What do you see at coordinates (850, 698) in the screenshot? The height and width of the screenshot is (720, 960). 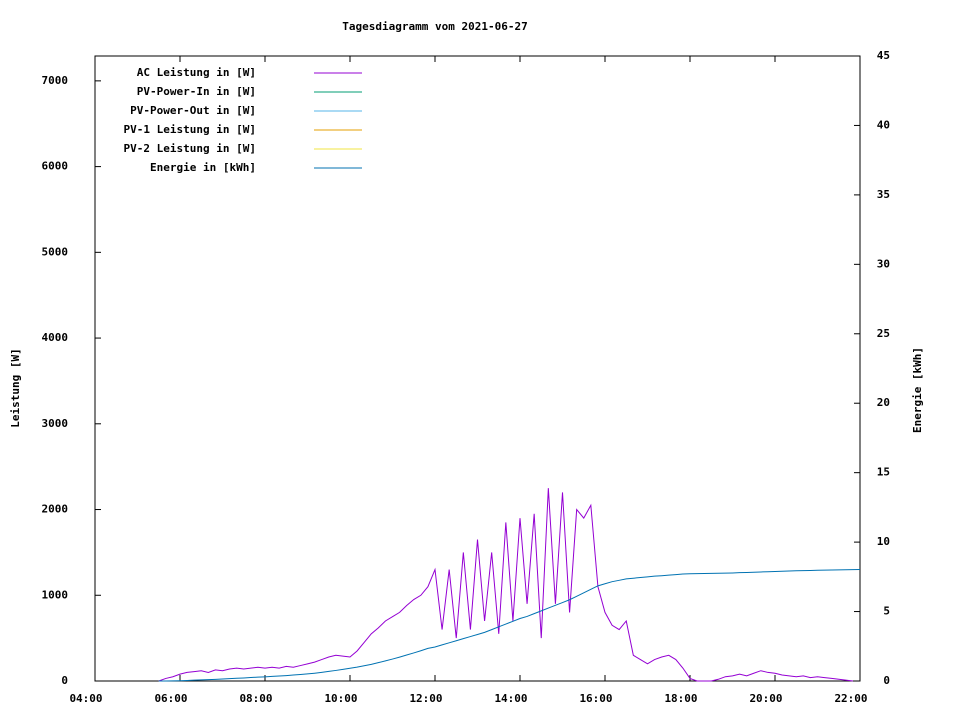 I see `x-tick-label: 22:00` at bounding box center [850, 698].